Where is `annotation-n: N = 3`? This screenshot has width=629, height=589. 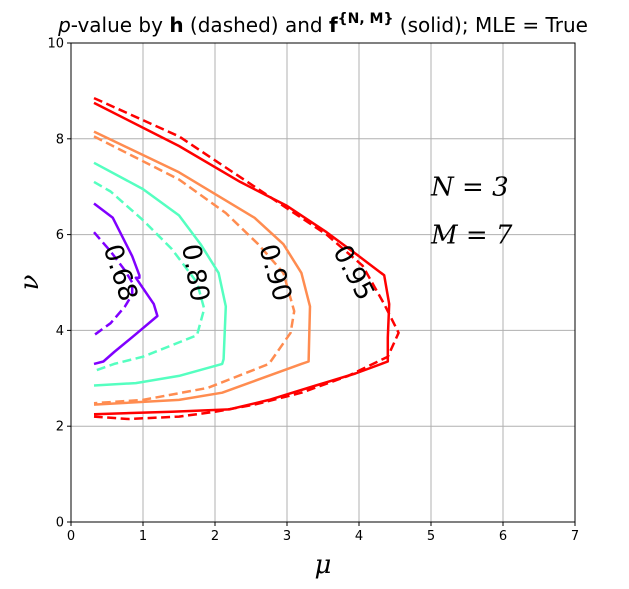 annotation-n: N = 3 is located at coordinates (469, 188).